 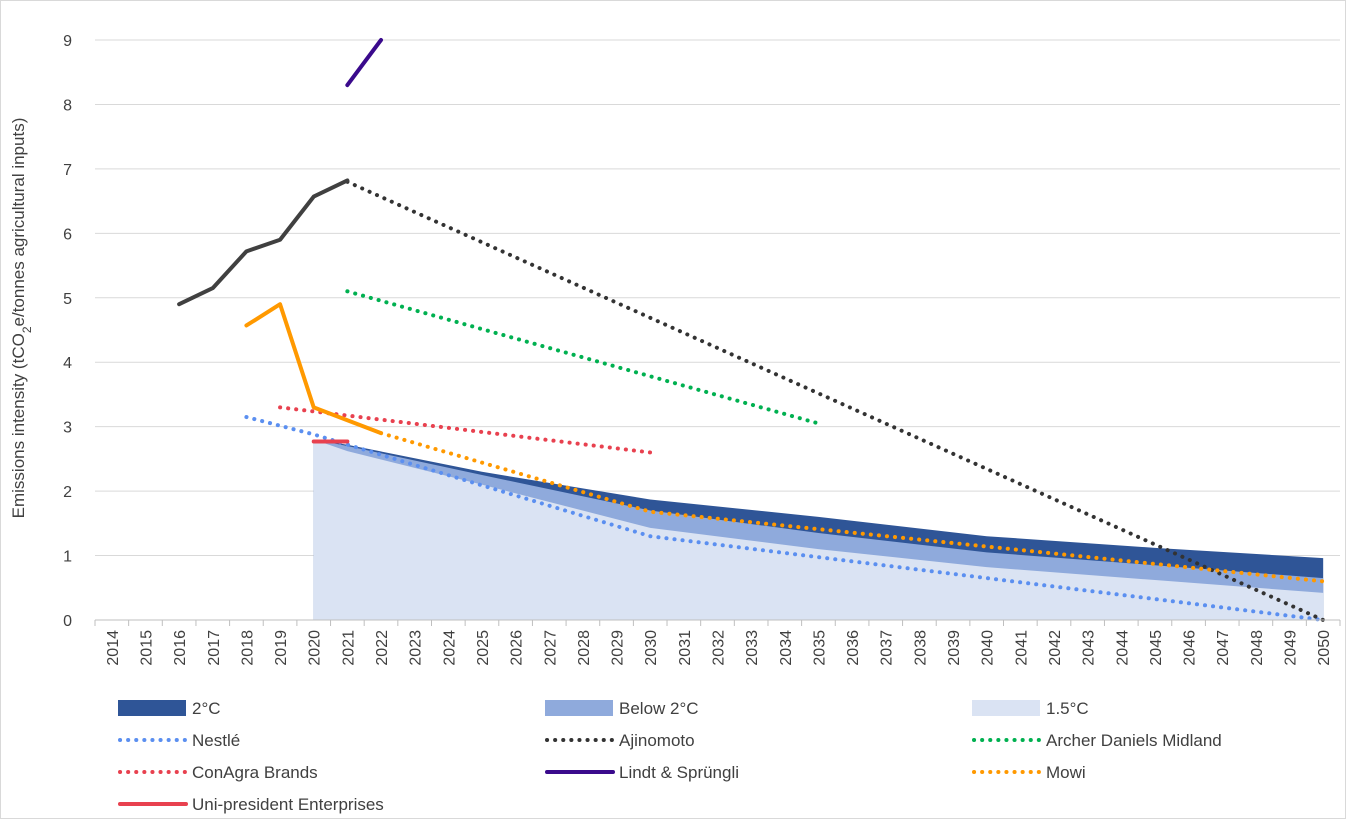 I want to click on legend-label-archer-daniels-midland: Archer Daniels Midland, so click(x=1134, y=740).